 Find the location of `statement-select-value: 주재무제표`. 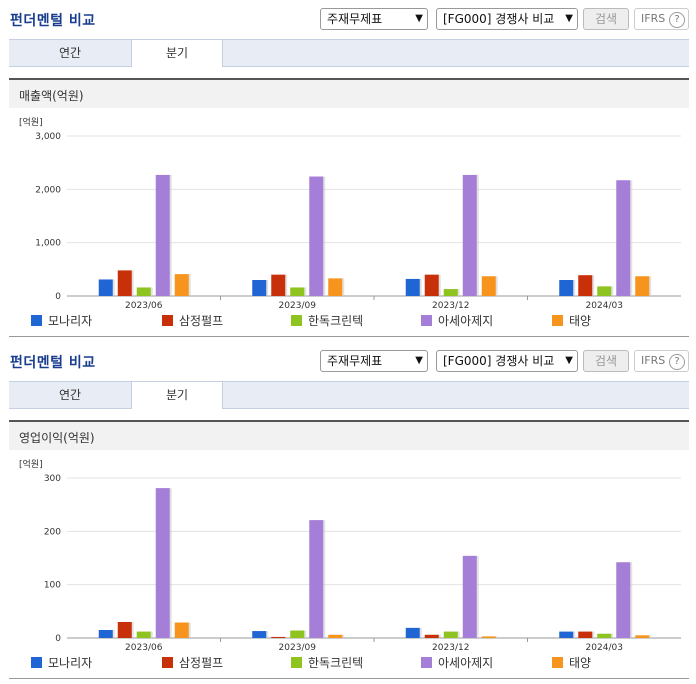

statement-select-value: 주재무제표 is located at coordinates (355, 361).